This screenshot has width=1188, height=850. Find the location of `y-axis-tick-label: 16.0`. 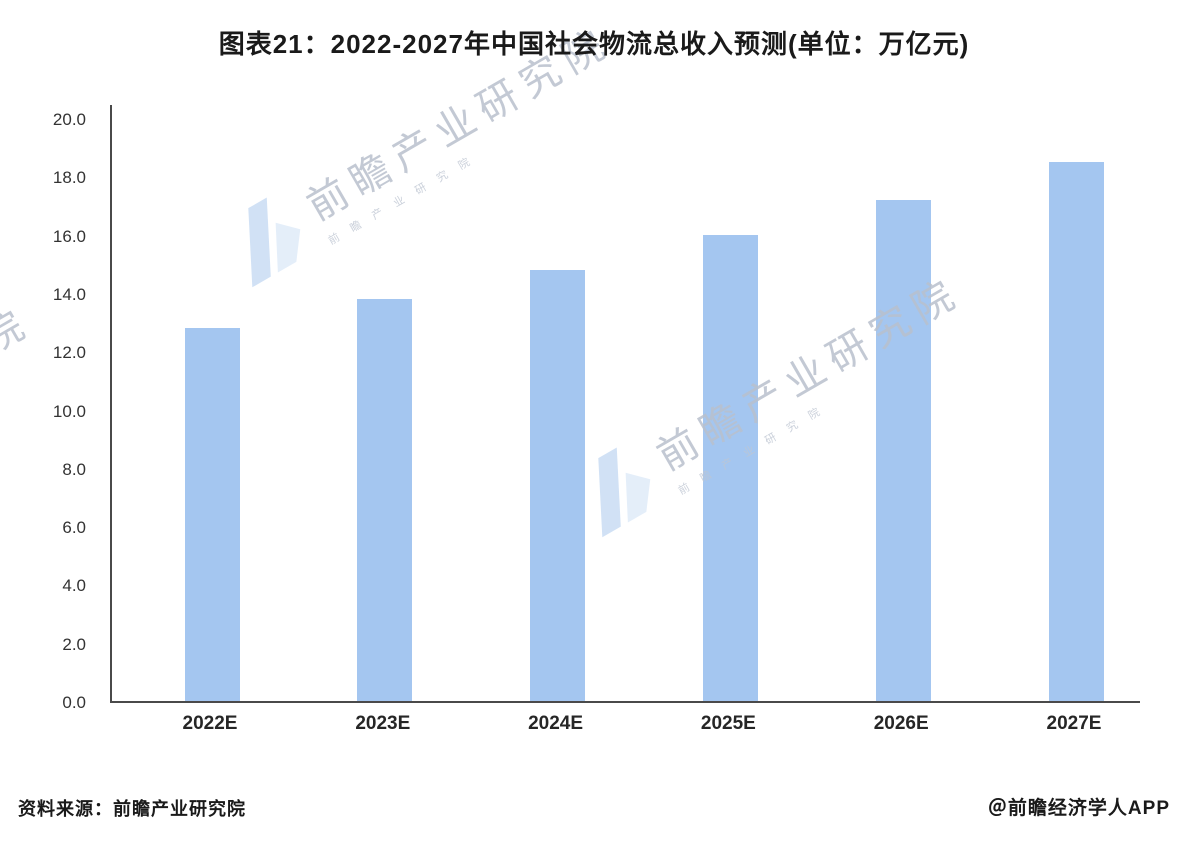

y-axis-tick-label: 16.0 is located at coordinates (69, 236).